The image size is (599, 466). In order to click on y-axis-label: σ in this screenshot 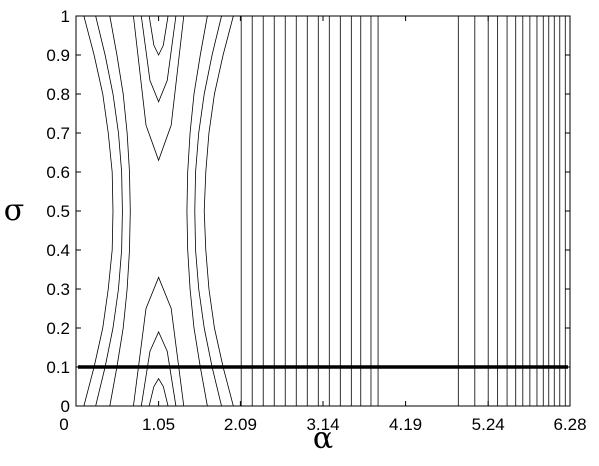, I will do `click(14, 210)`.